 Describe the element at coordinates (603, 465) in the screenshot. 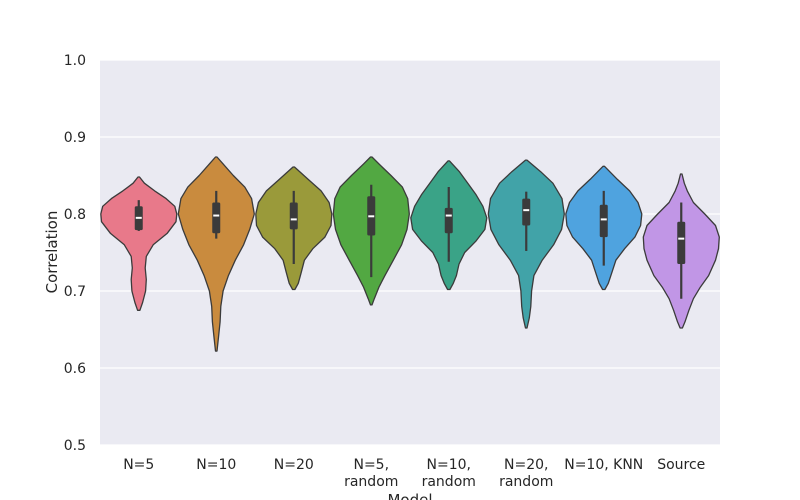

I see `x-tick-label: N=10, KNN` at that location.